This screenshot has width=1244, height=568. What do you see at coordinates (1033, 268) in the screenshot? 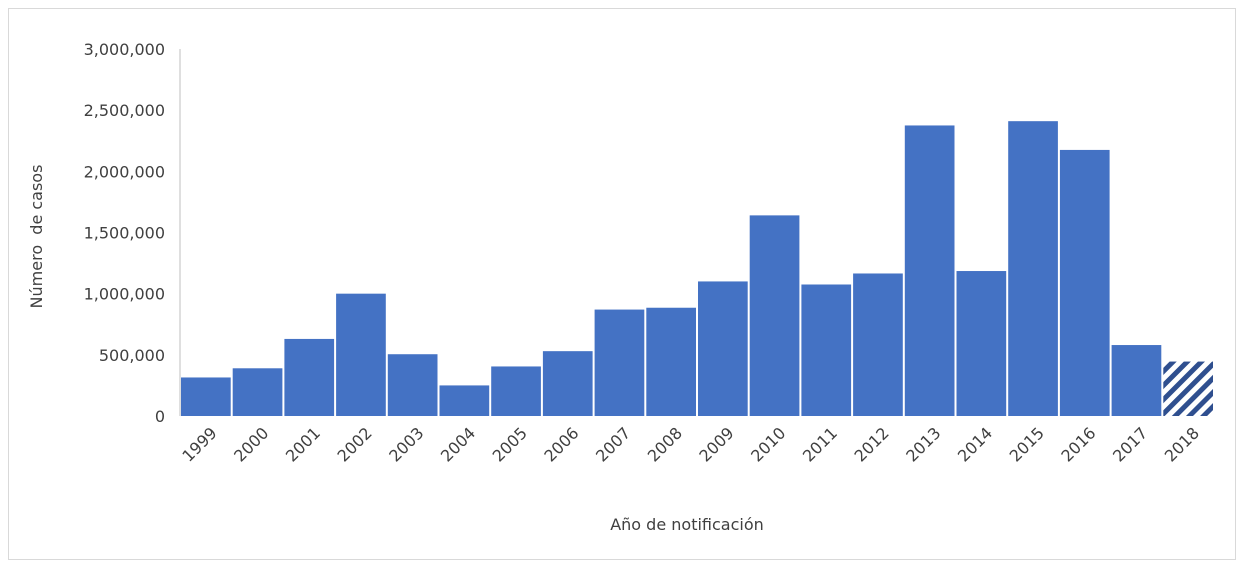
I see `bar-2015` at bounding box center [1033, 268].